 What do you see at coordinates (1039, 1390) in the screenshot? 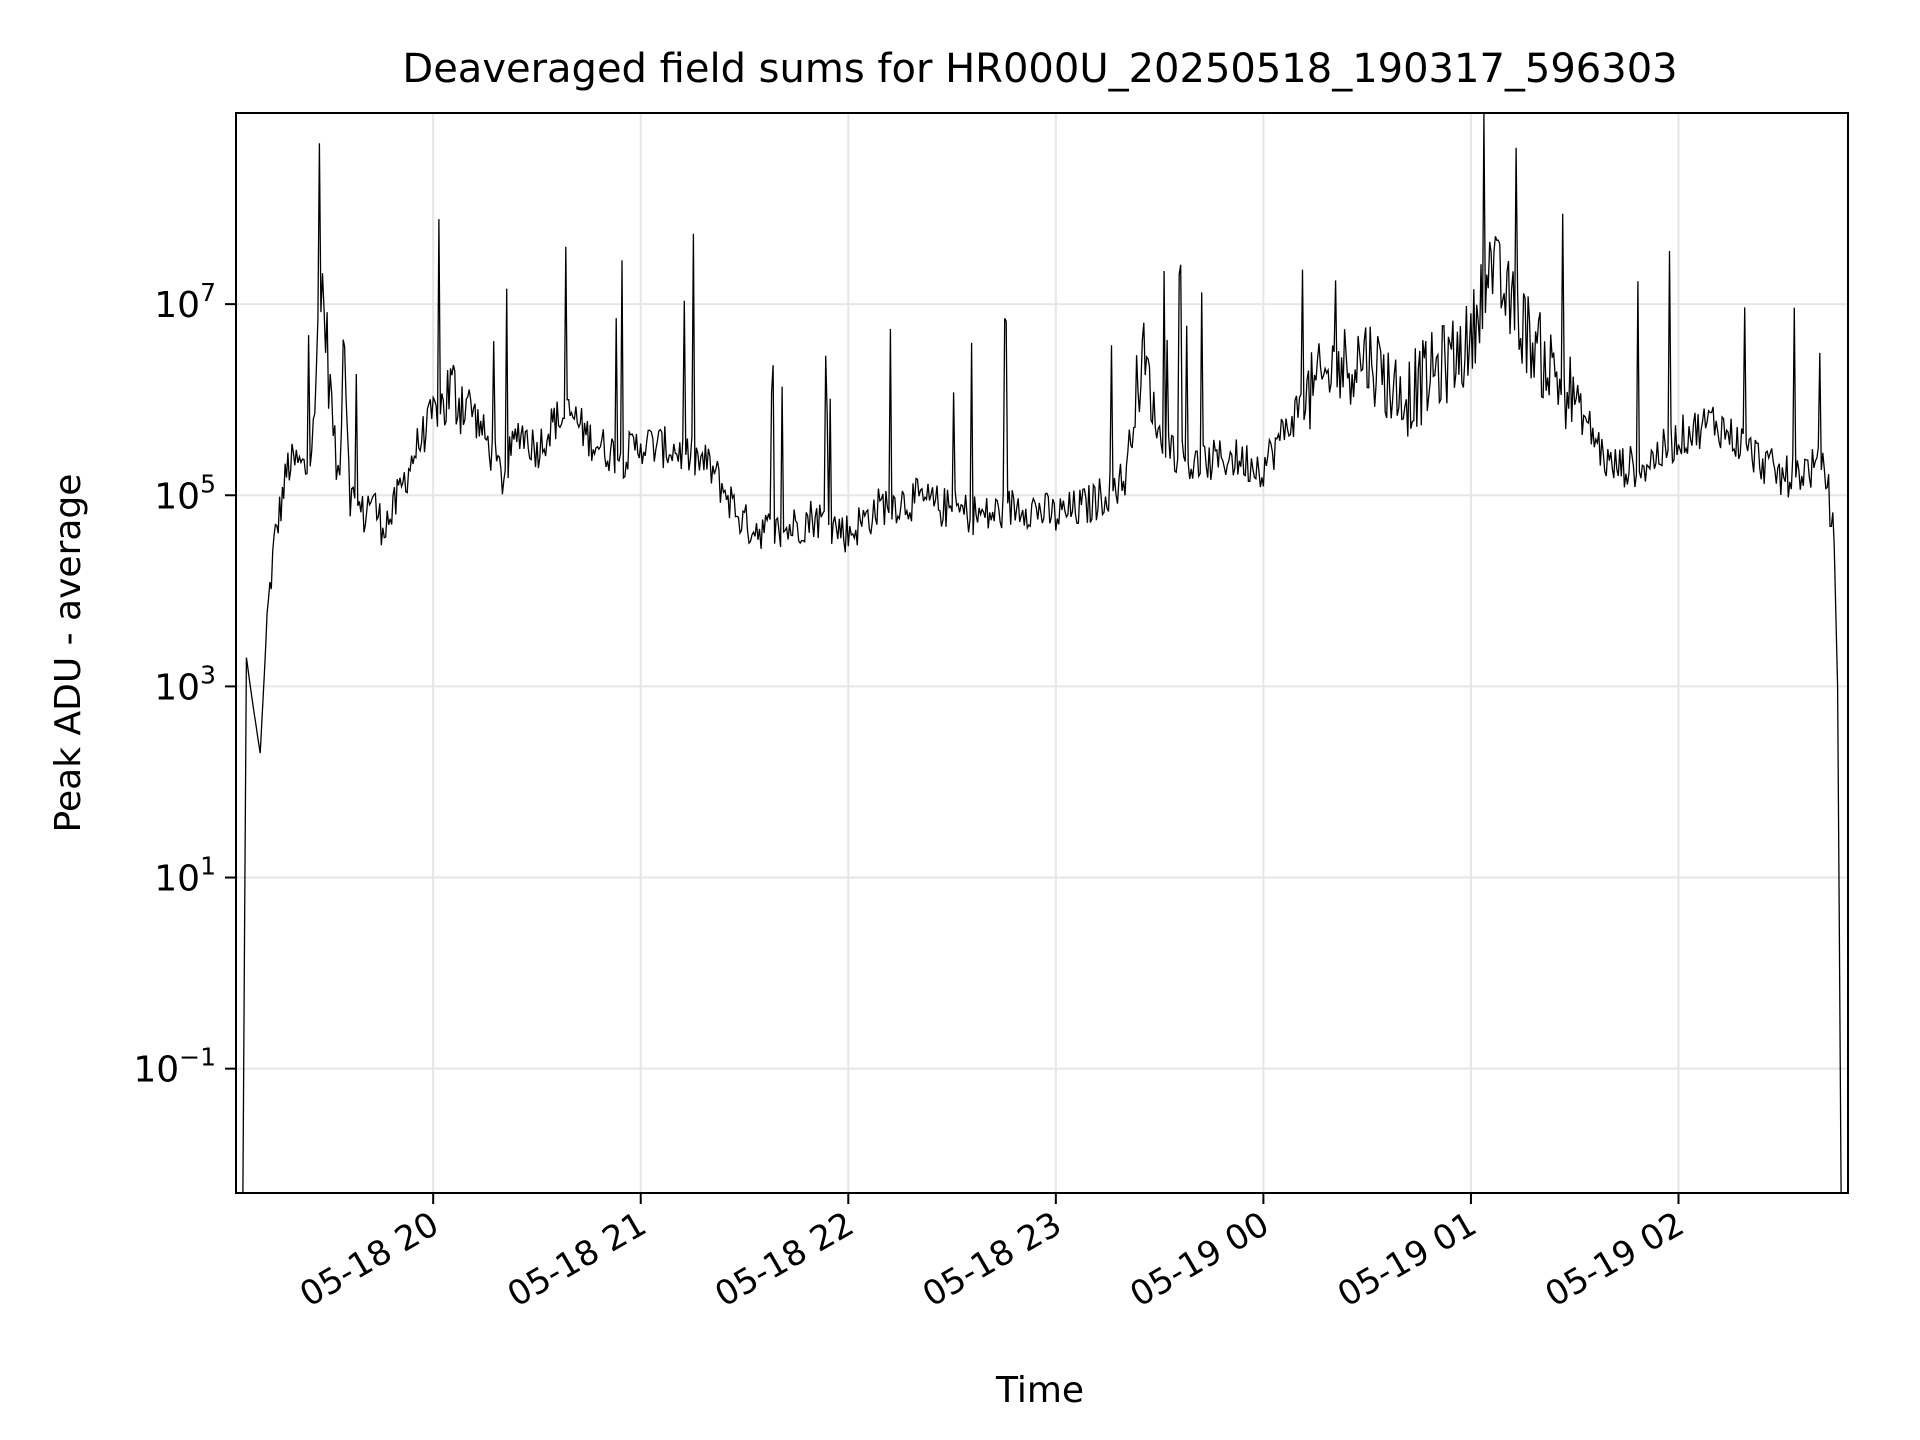
I see `x-axis-label: Time` at bounding box center [1039, 1390].